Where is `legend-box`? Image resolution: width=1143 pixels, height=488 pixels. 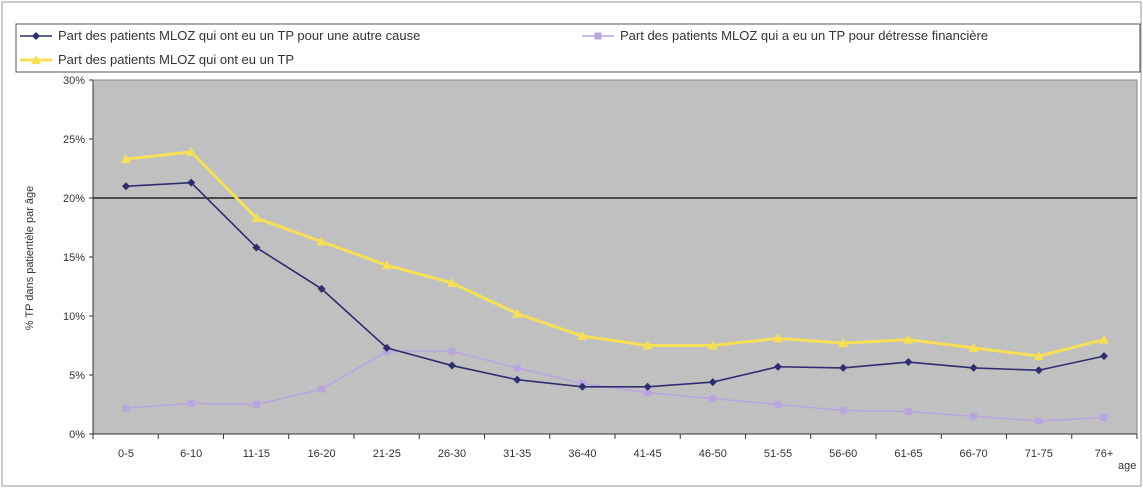 legend-box is located at coordinates (578, 48).